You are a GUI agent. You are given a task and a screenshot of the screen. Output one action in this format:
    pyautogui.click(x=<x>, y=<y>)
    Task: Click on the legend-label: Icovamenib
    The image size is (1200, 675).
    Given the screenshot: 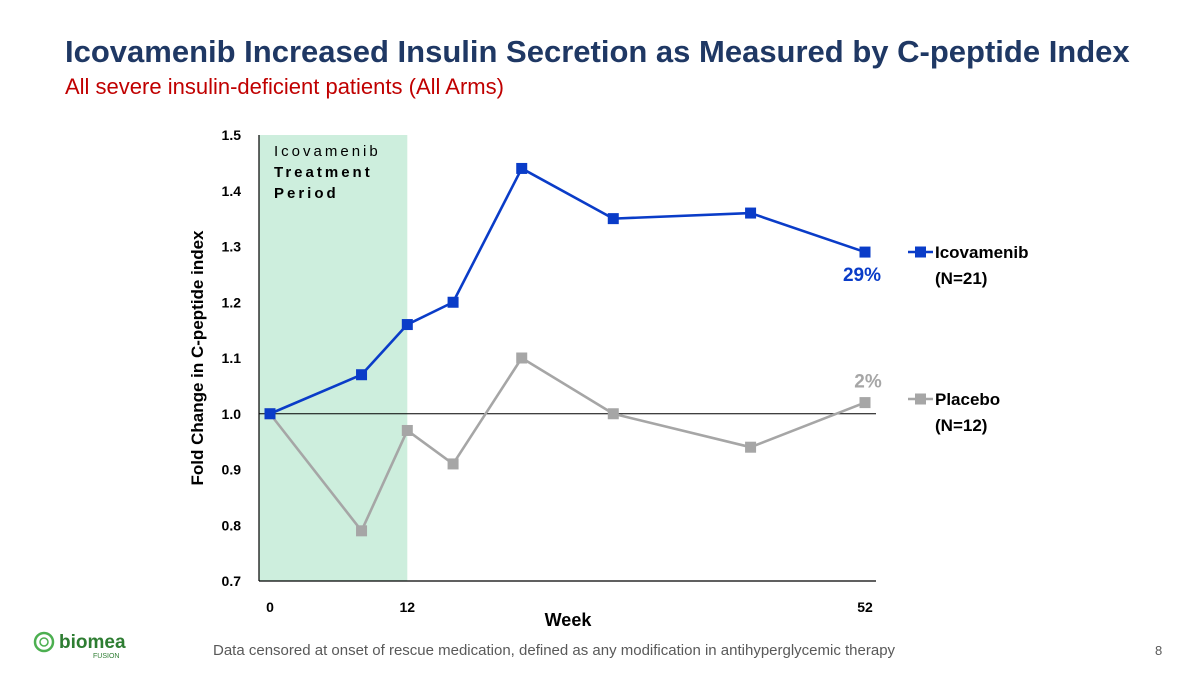 What is the action you would take?
    pyautogui.click(x=982, y=252)
    